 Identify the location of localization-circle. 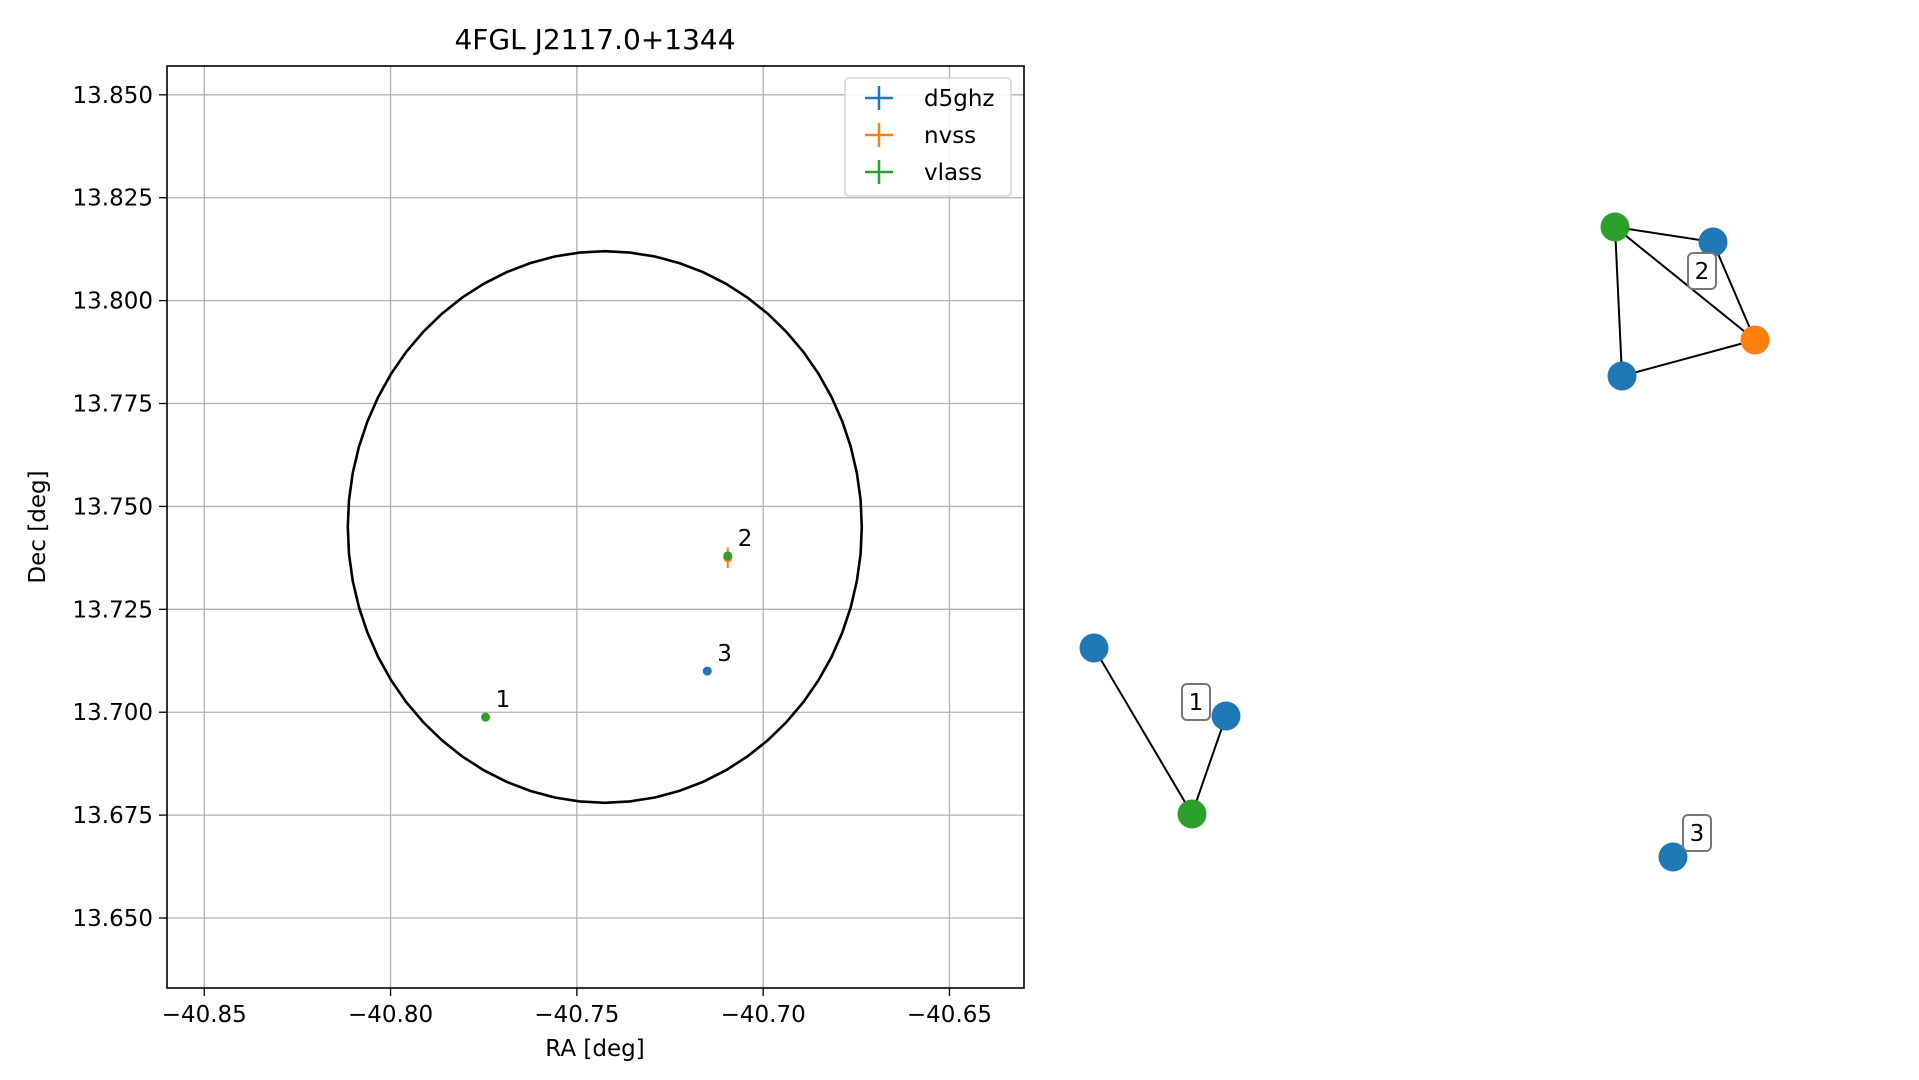
(605, 527).